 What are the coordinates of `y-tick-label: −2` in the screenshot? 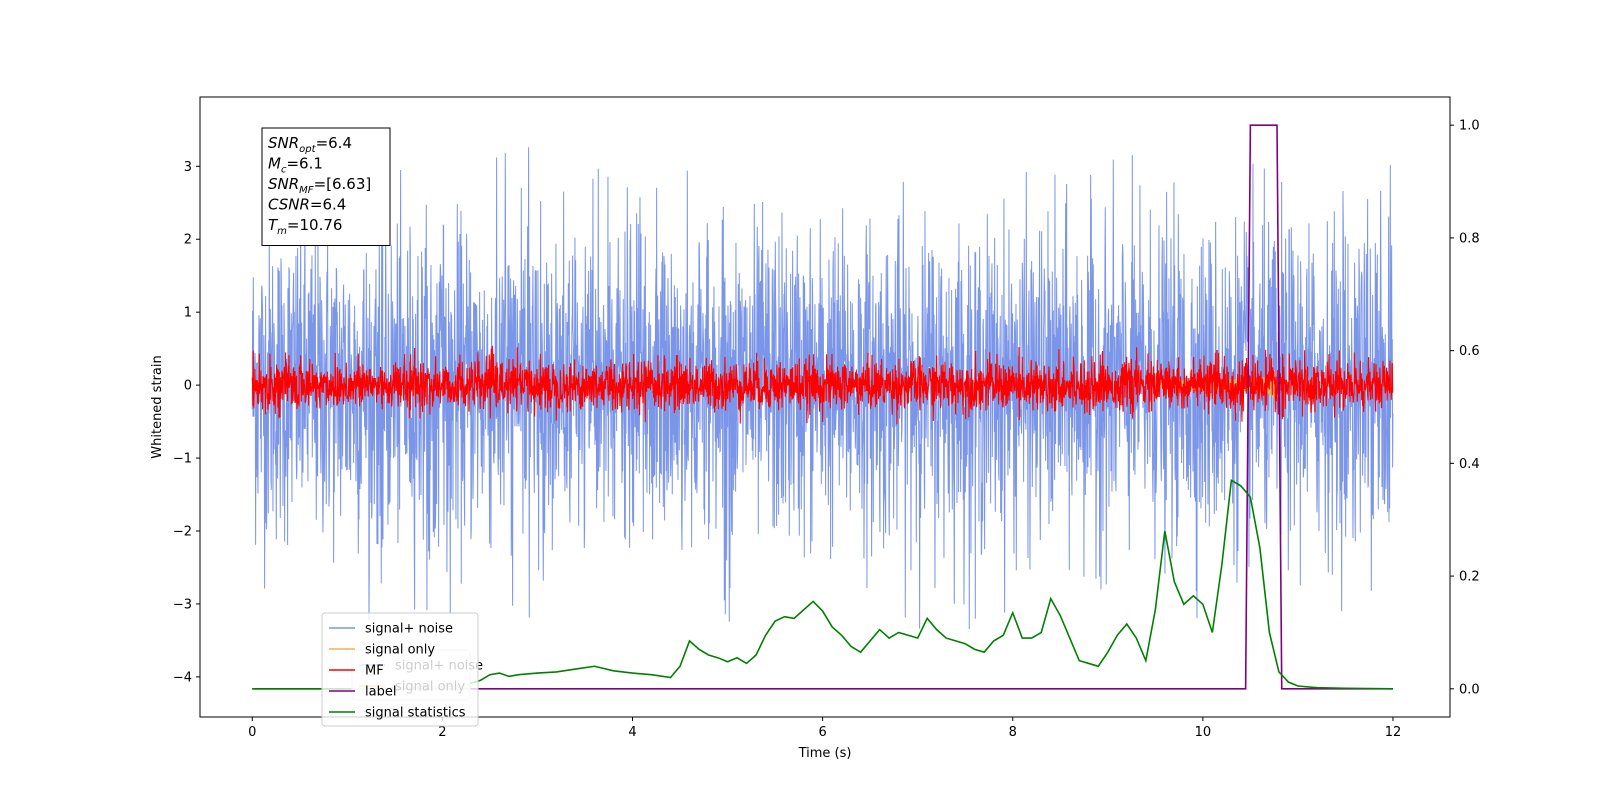 It's located at (182, 532).